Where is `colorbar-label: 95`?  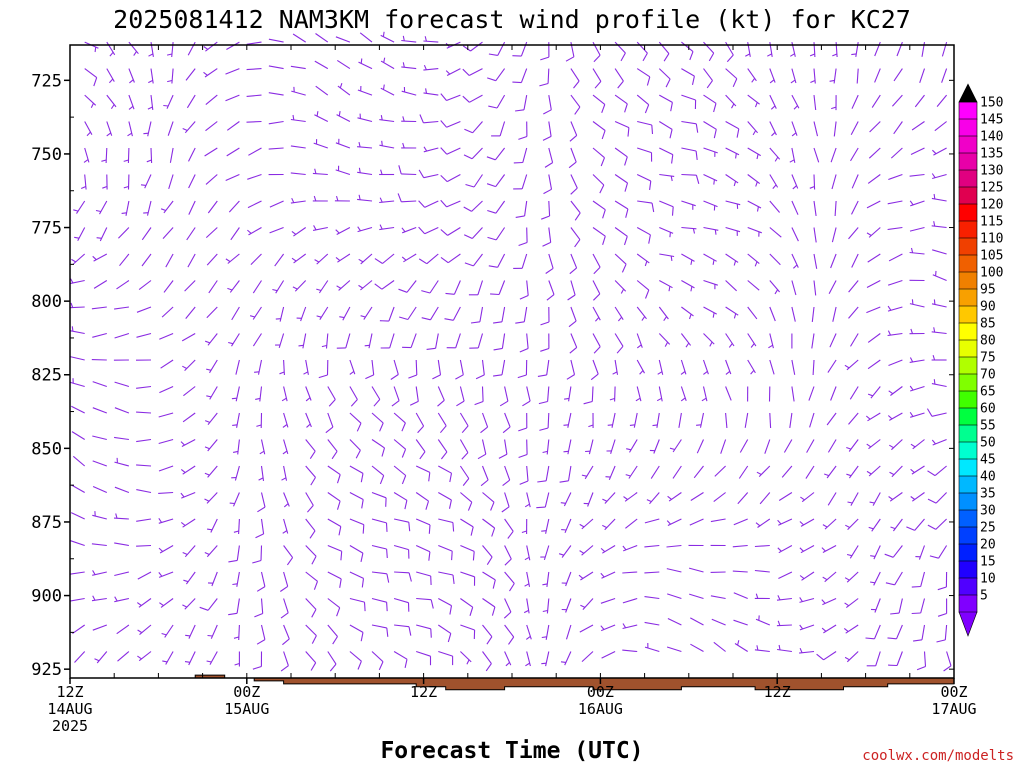 colorbar-label: 95 is located at coordinates (988, 290).